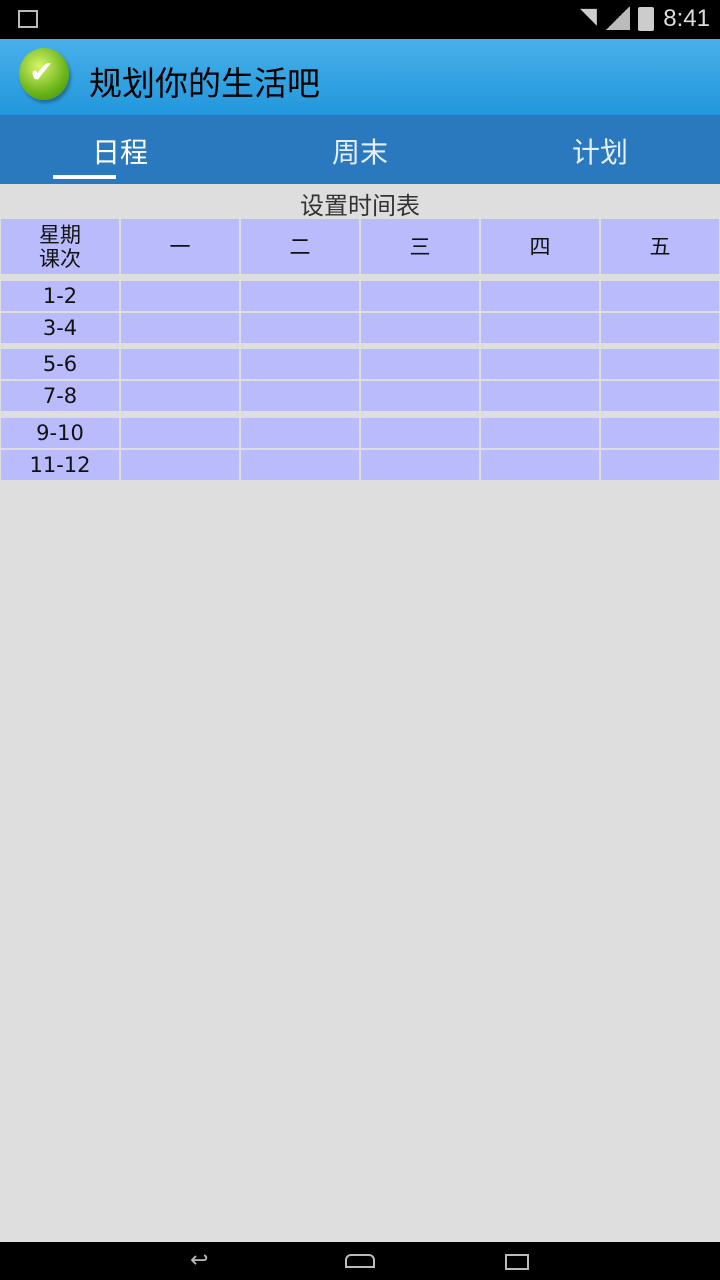  What do you see at coordinates (60, 364) in the screenshot?
I see `period-label: 5-6` at bounding box center [60, 364].